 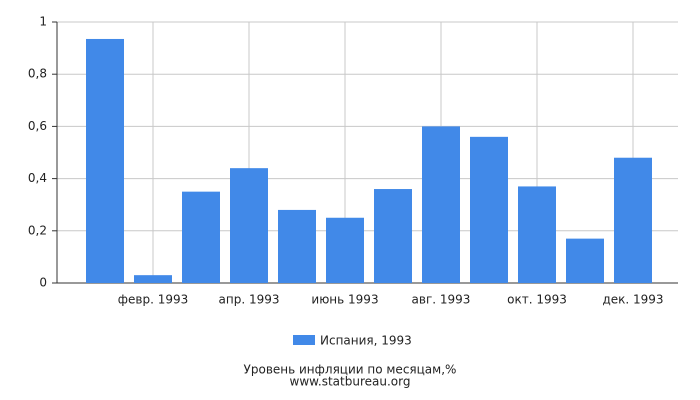 I want to click on x-tick-label: авг. 1993, so click(x=441, y=300).